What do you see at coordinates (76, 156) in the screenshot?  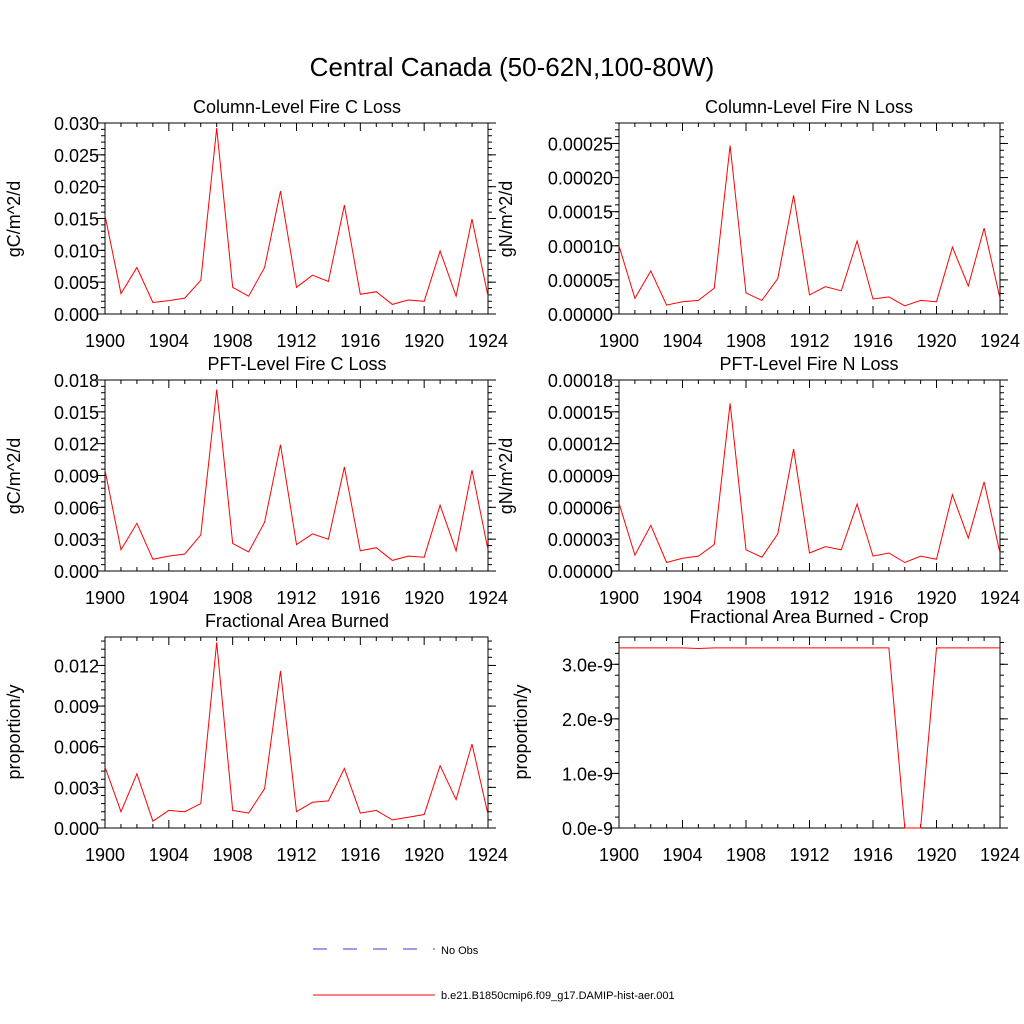 I see `y-tick-label: 0.025` at bounding box center [76, 156].